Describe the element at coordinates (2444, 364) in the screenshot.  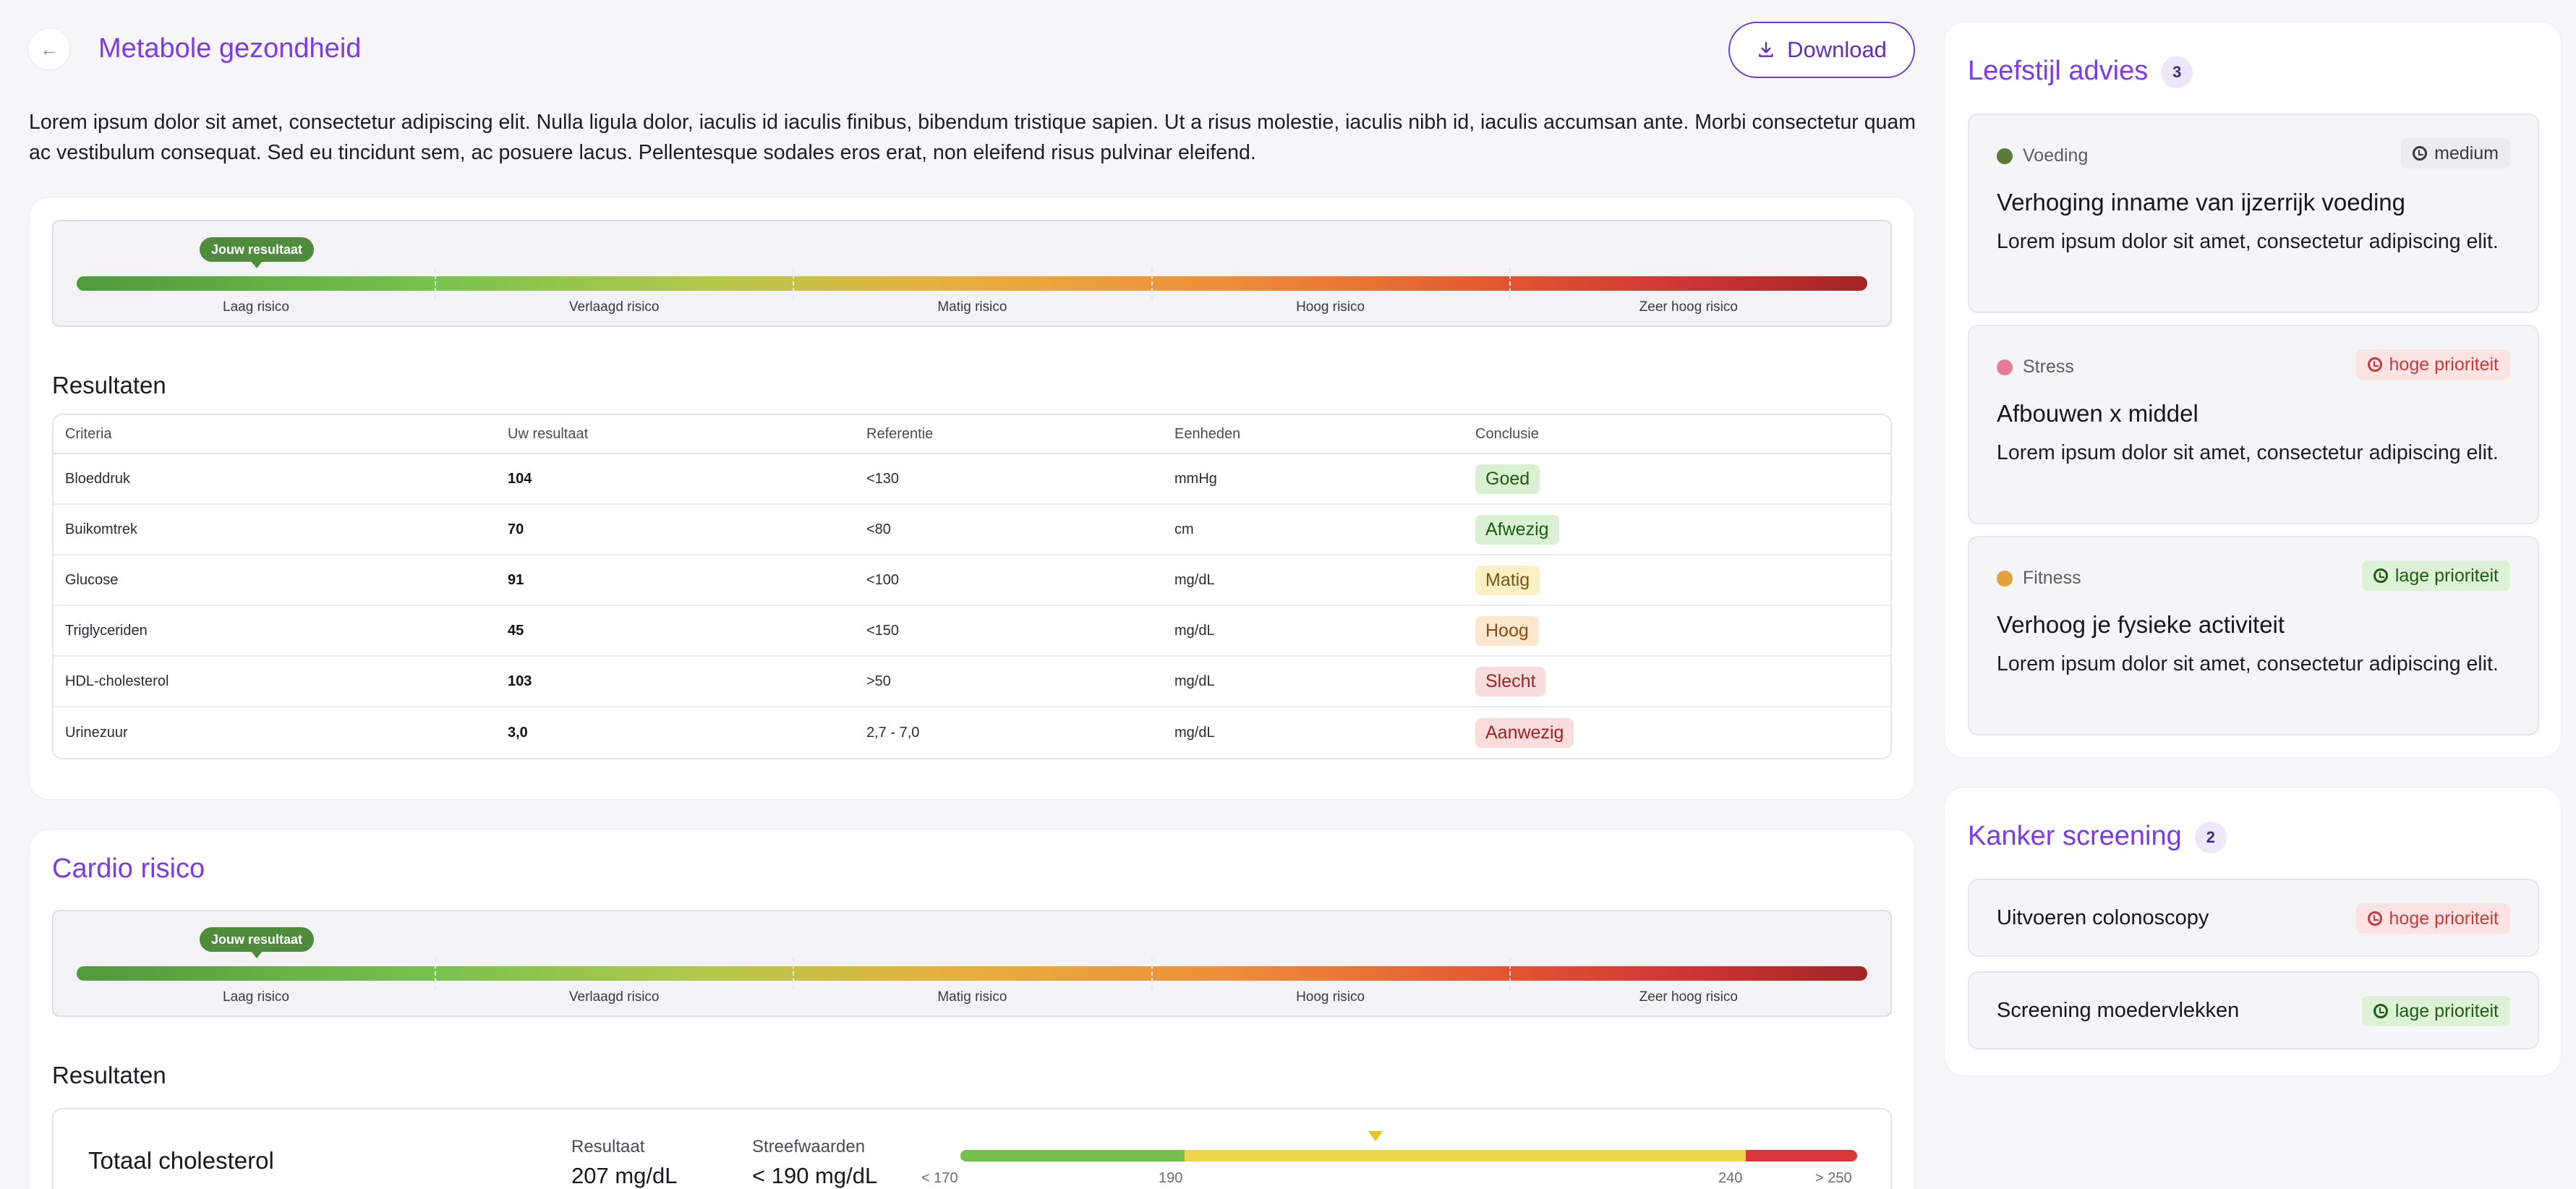
I see `priority-label: hoge prioriteit` at that location.